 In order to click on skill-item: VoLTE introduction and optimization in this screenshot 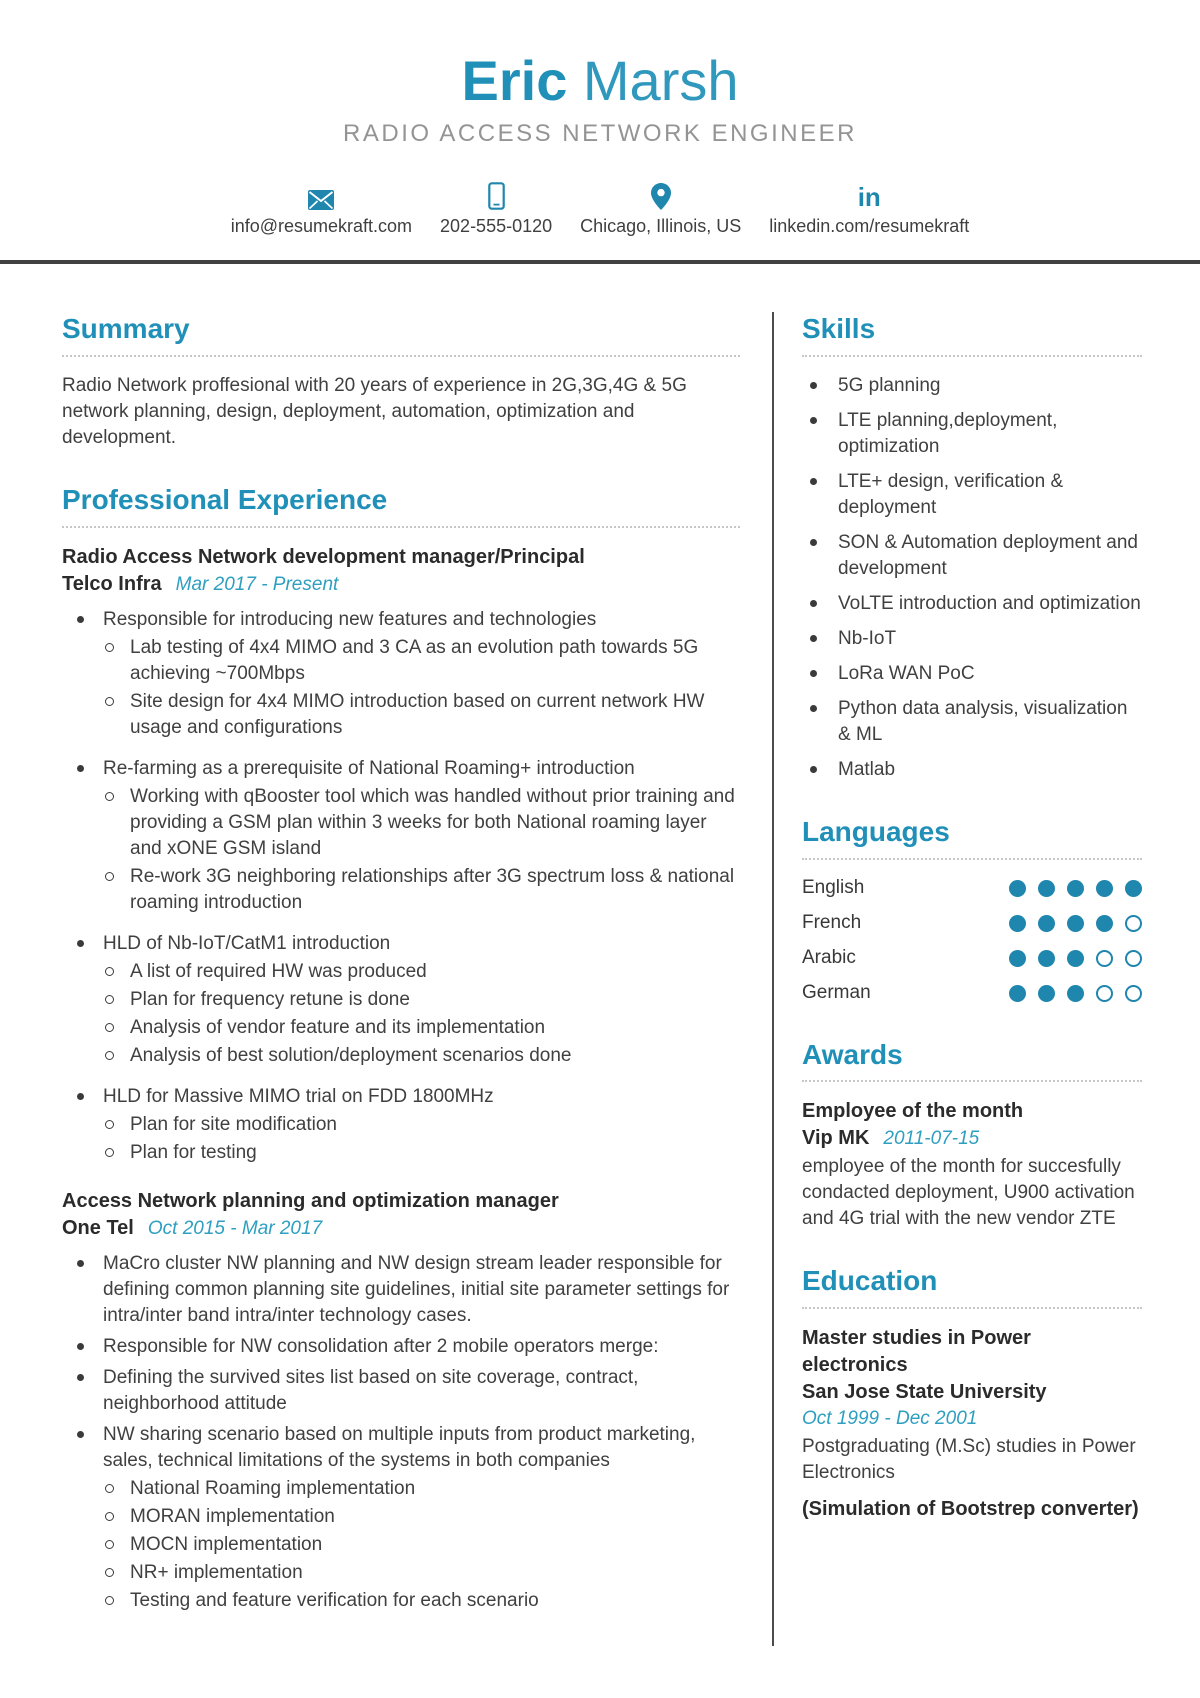, I will do `click(972, 604)`.